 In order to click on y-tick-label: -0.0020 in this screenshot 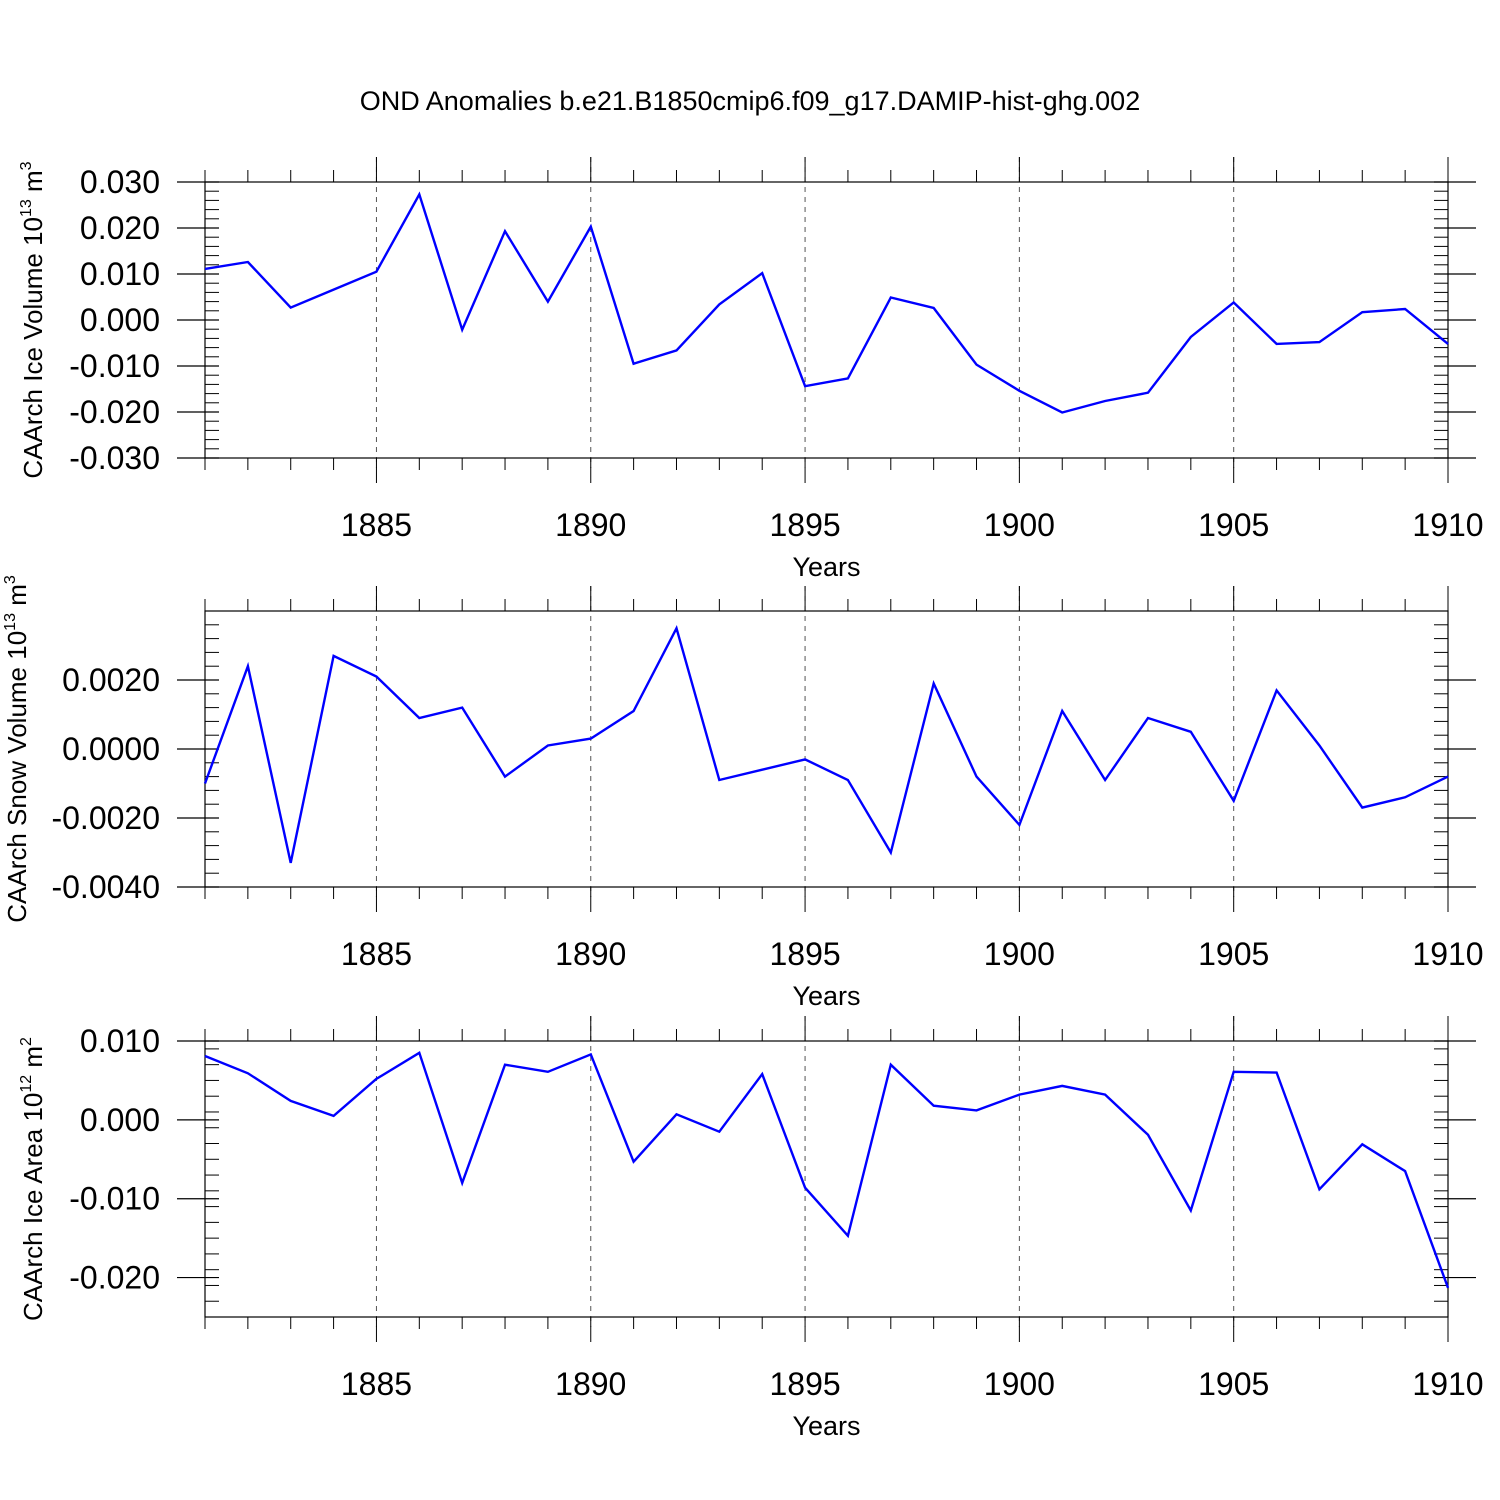, I will do `click(105, 818)`.